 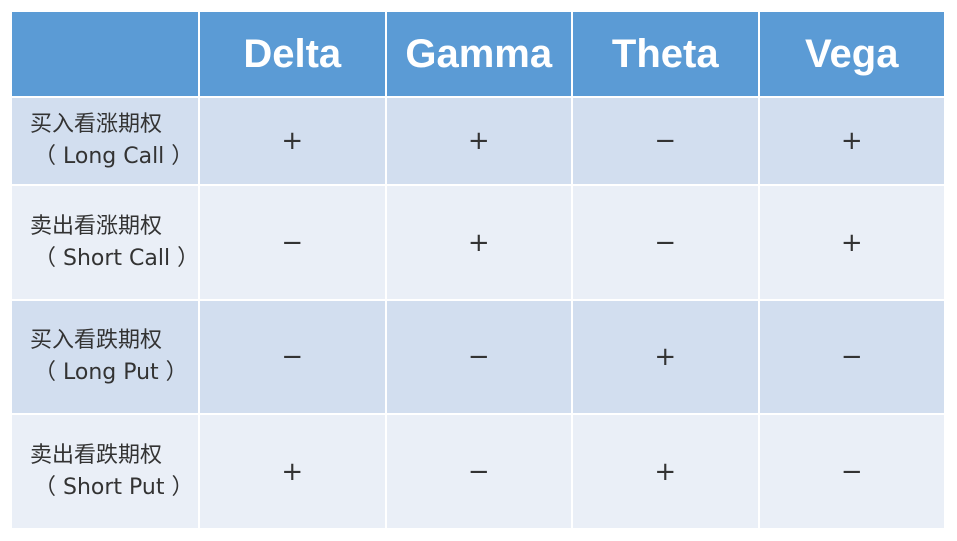 I want to click on header-delta: Delta, so click(x=292, y=54).